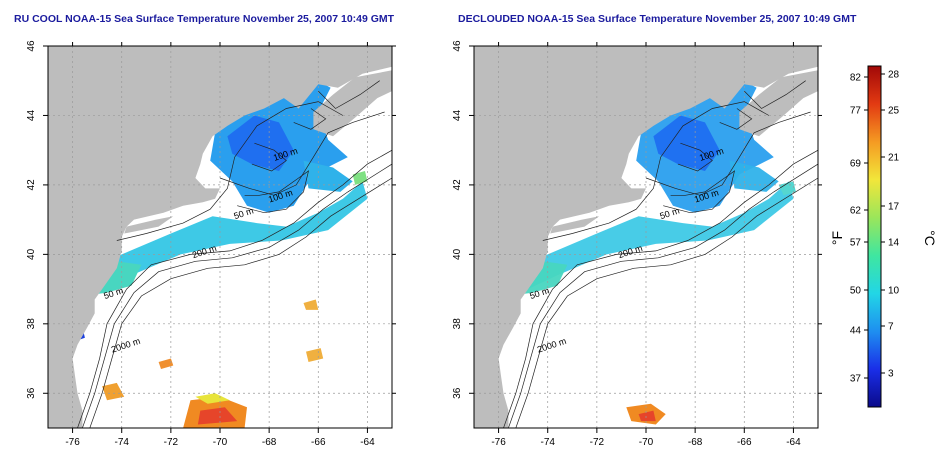 The image size is (950, 475). I want to click on fahrenheit-tick-label: 44, so click(856, 331).